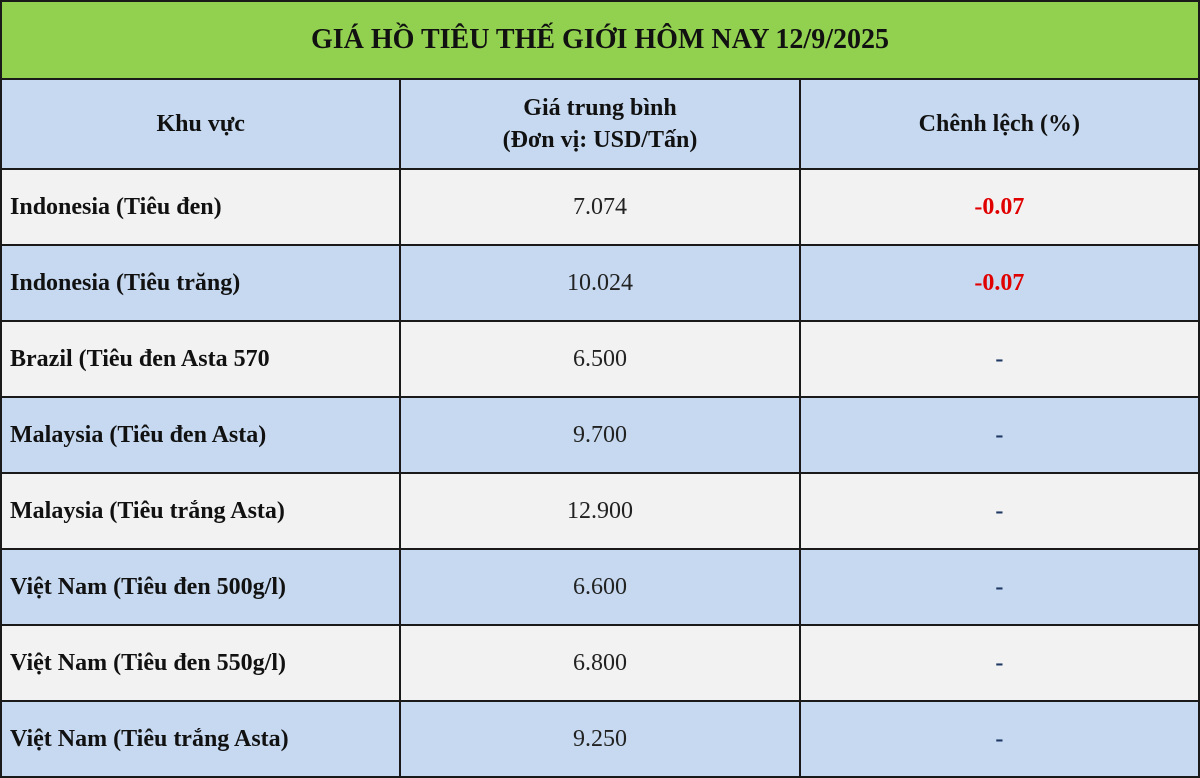 The image size is (1200, 778). Describe the element at coordinates (201, 124) in the screenshot. I see `header-region: Khu vực` at that location.